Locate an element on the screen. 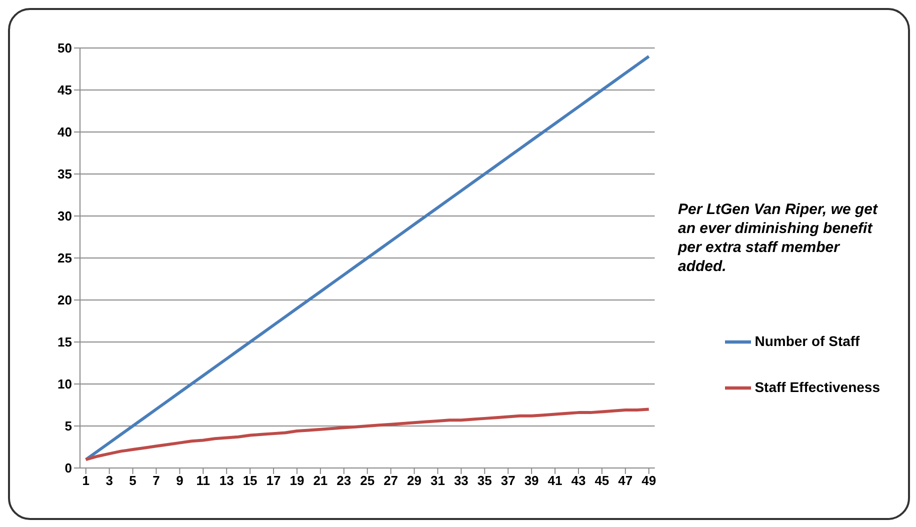  x-tick-label: 49 is located at coordinates (649, 480).